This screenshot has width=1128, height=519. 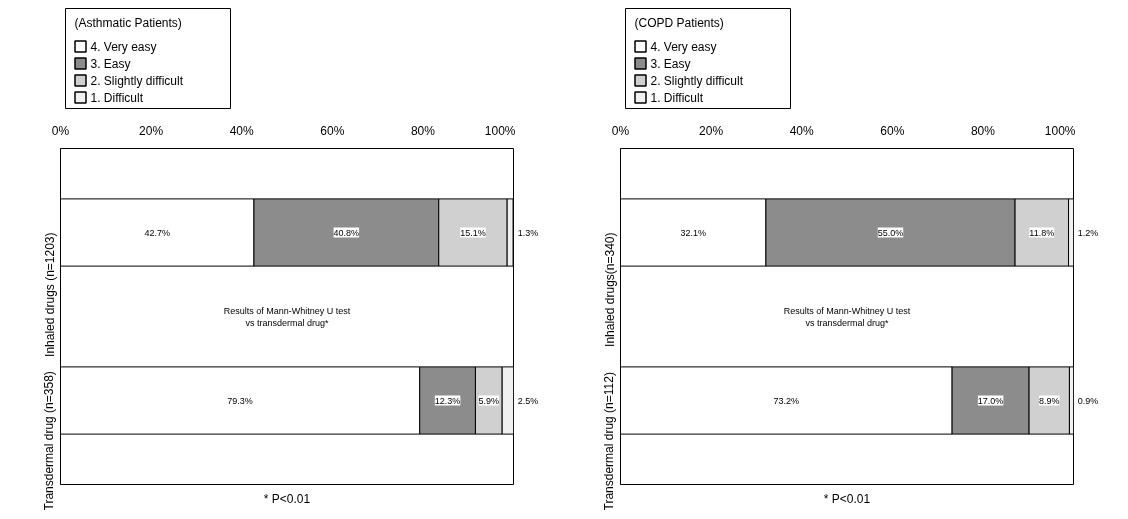 What do you see at coordinates (990, 400) in the screenshot?
I see `data-label: 17.0%` at bounding box center [990, 400].